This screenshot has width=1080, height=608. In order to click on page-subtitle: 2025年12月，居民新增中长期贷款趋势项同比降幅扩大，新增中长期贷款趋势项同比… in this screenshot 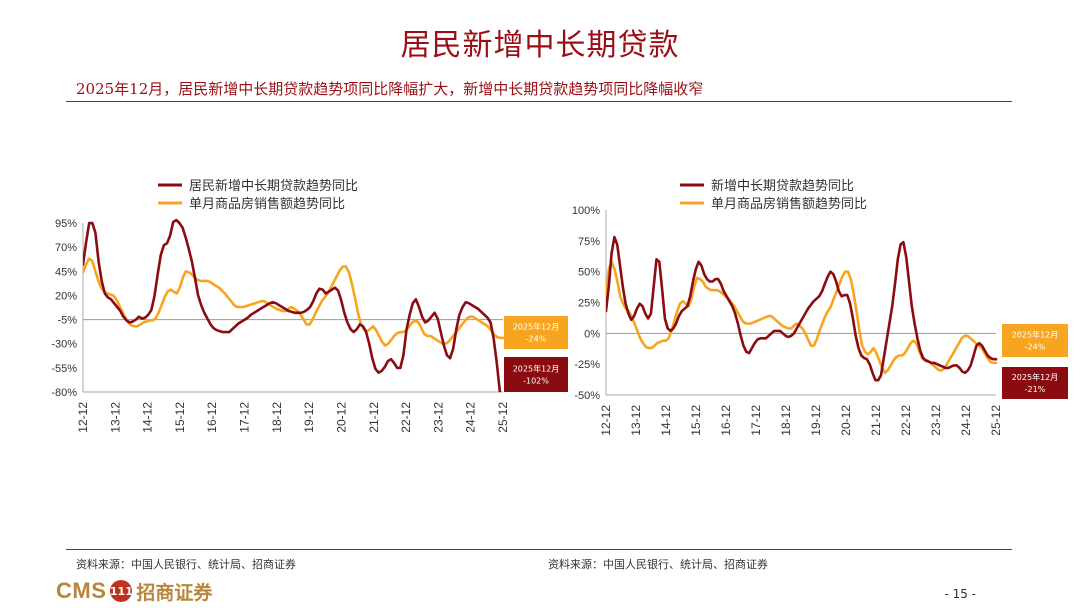, I will do `click(390, 89)`.